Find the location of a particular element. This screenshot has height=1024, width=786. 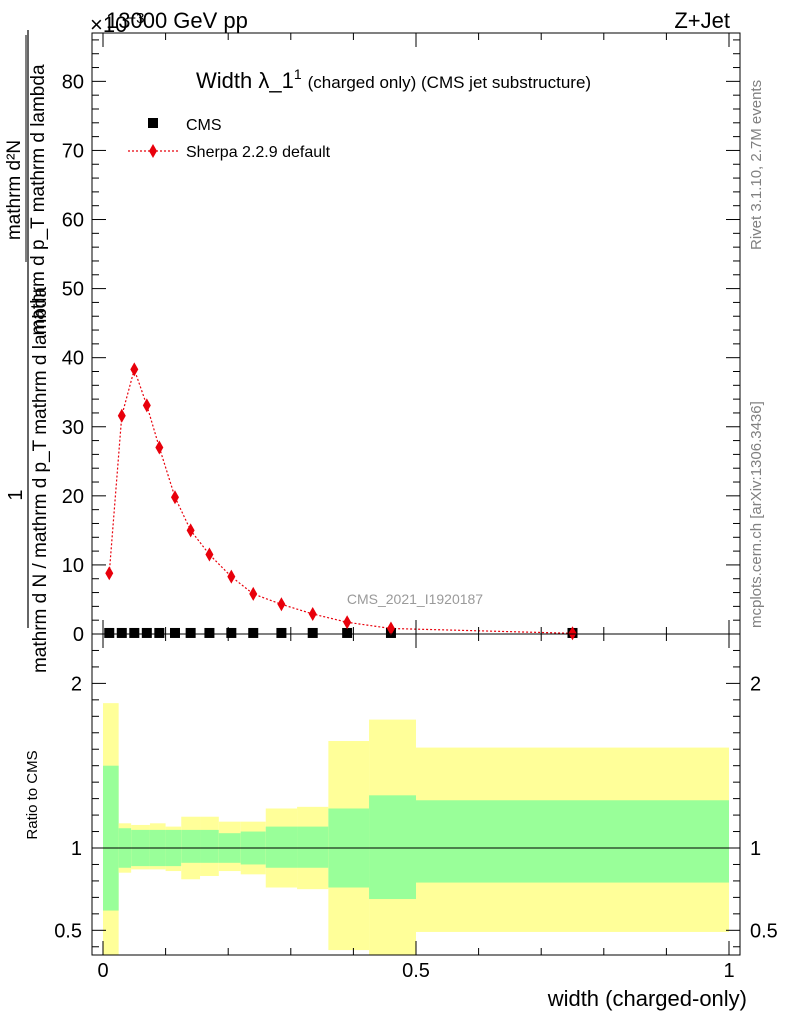

x-axis-label: width (charged-only) is located at coordinates (647, 998).